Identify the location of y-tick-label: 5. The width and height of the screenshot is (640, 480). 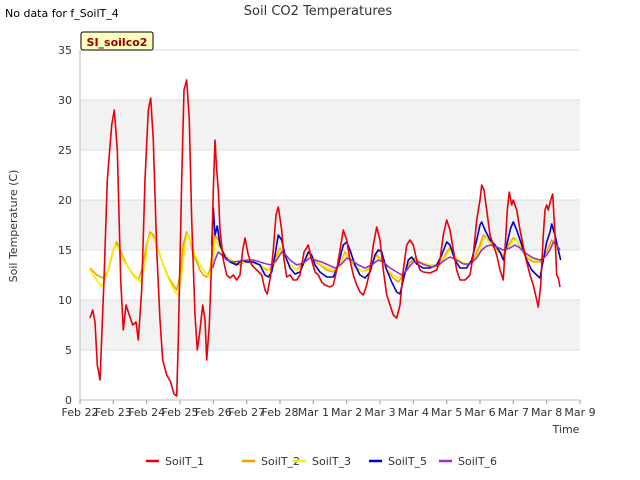
(68, 350).